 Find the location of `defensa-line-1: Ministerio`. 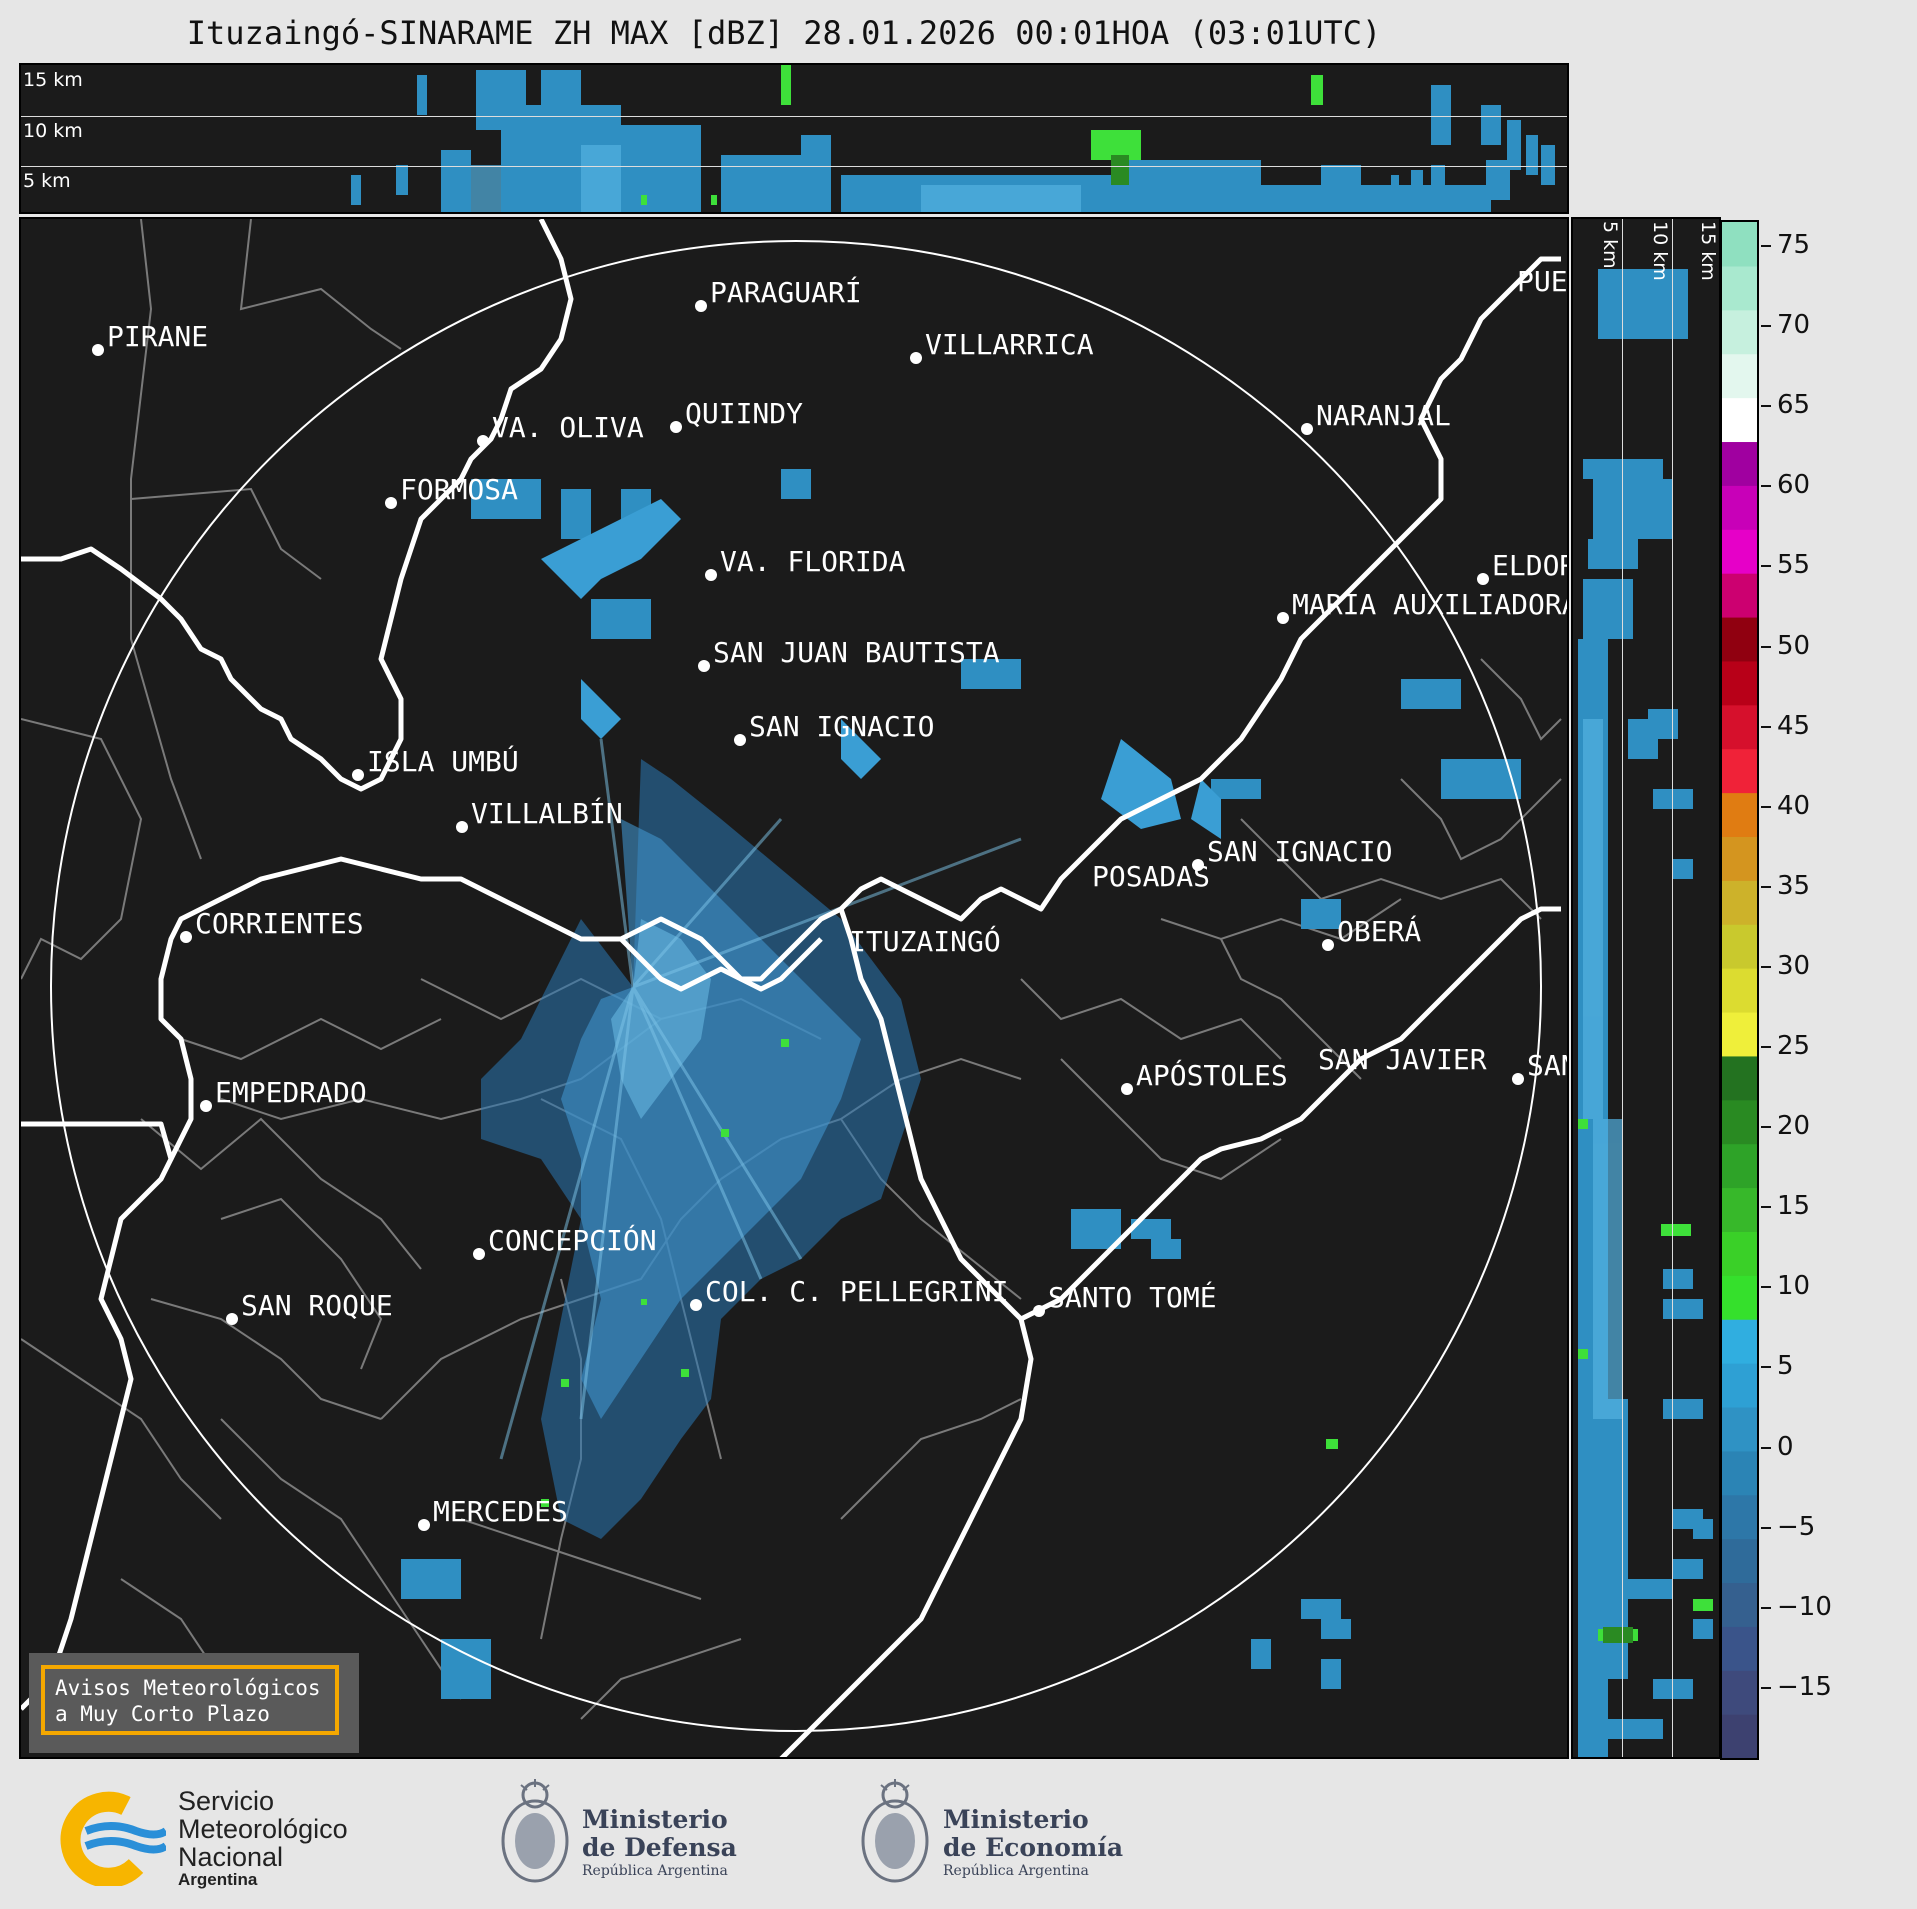

defensa-line-1: Ministerio is located at coordinates (655, 1819).